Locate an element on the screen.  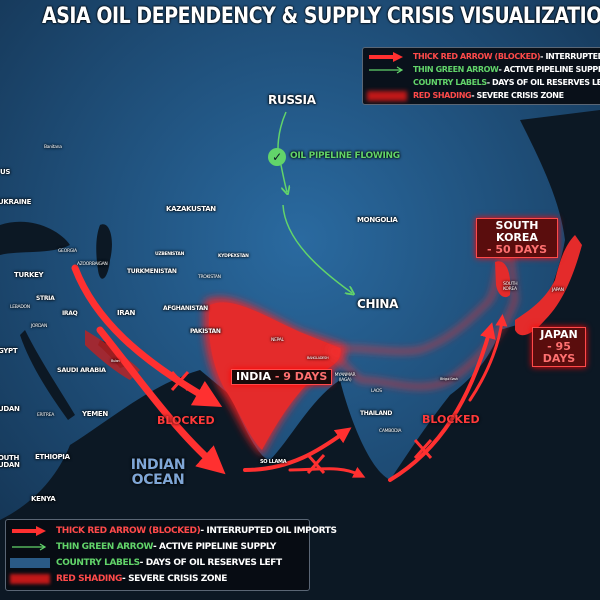
pipeline-arrow-china is located at coordinates (317, 248).